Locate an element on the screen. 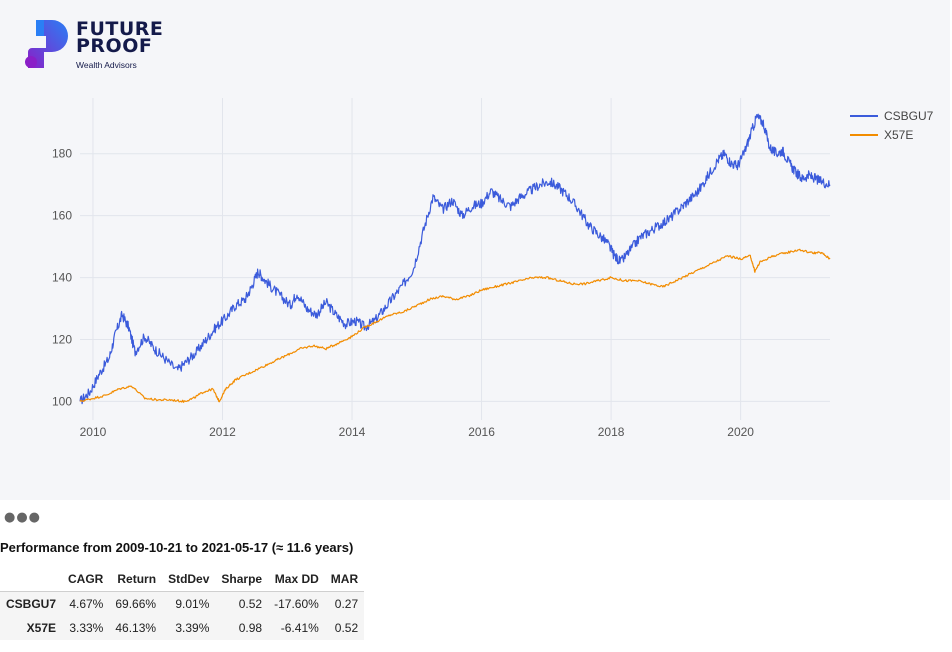 This screenshot has width=952, height=652. column-header is located at coordinates (31, 579).